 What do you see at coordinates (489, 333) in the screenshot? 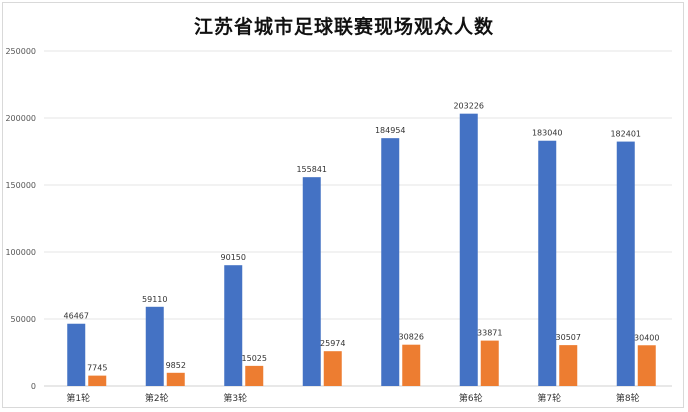
I see `data-label: 33871` at bounding box center [489, 333].